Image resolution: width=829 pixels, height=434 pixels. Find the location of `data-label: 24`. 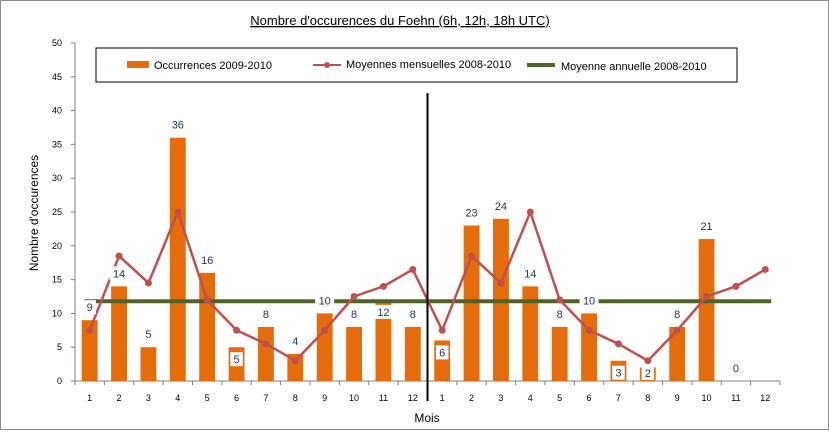

data-label: 24 is located at coordinates (501, 207).